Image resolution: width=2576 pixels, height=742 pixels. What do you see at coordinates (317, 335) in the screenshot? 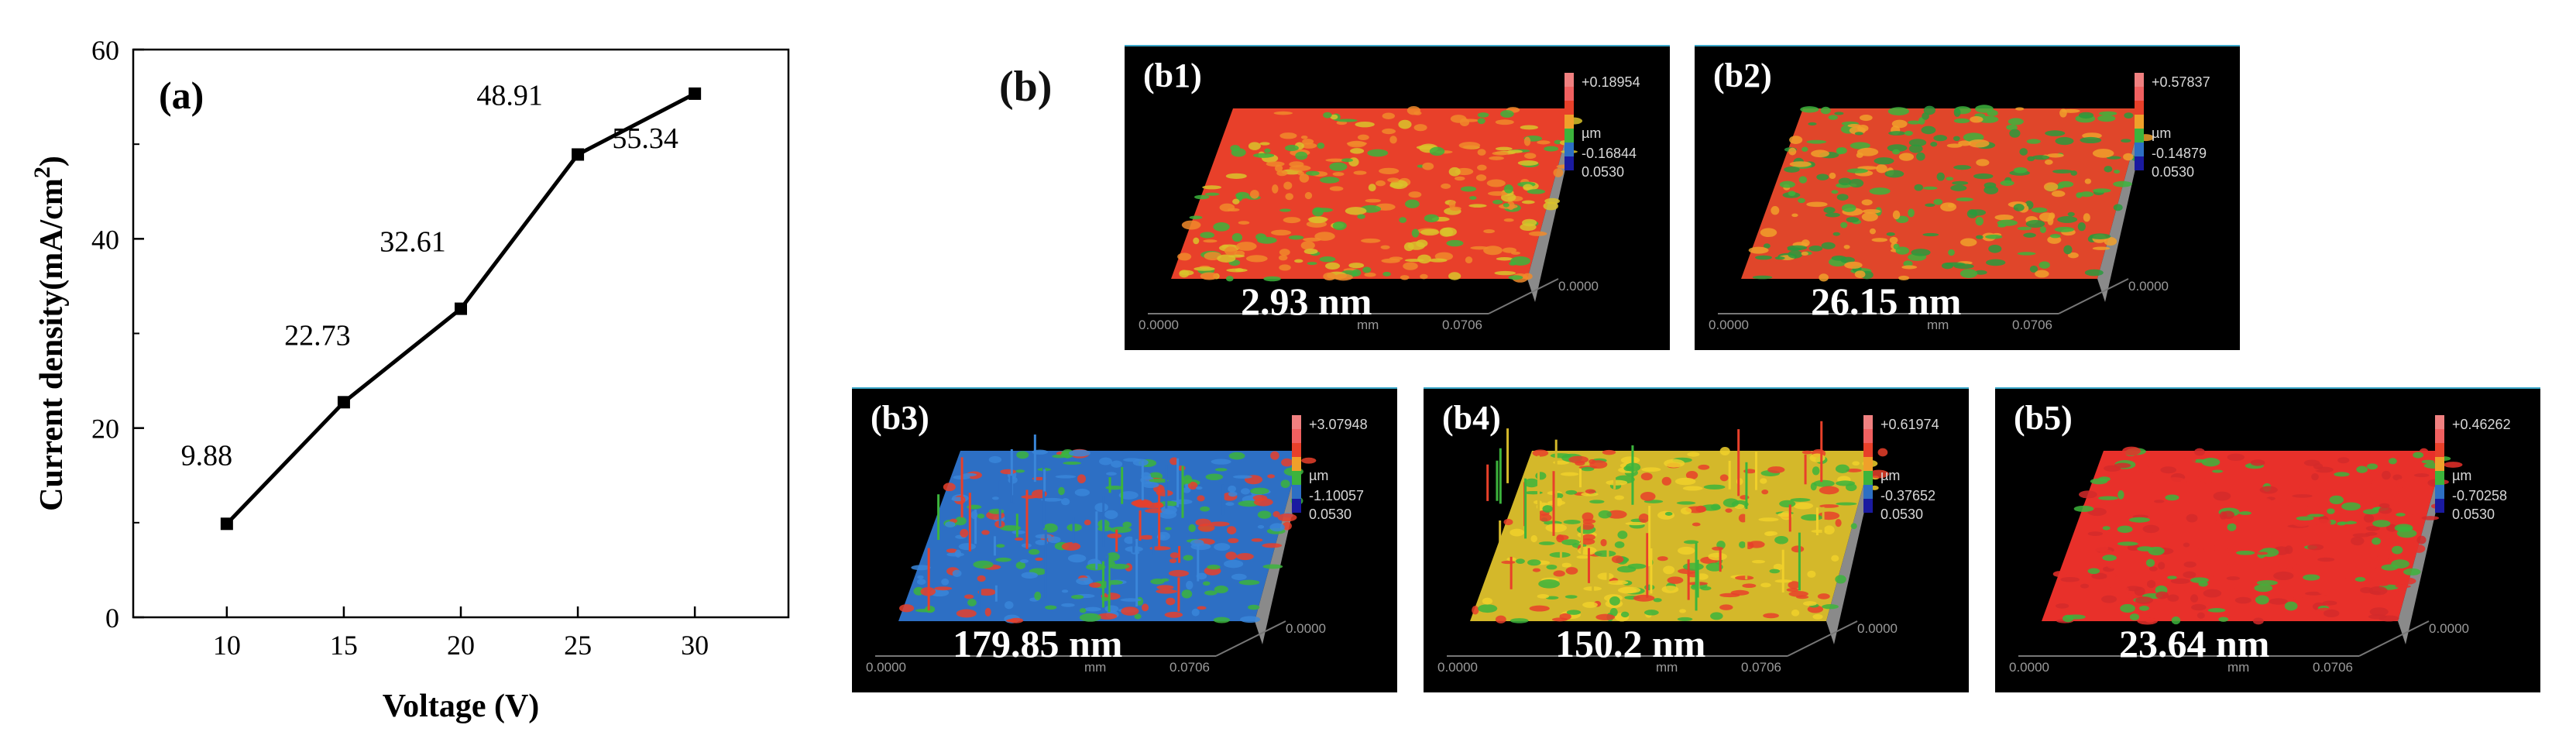
I see `data-label: 22.73` at bounding box center [317, 335].